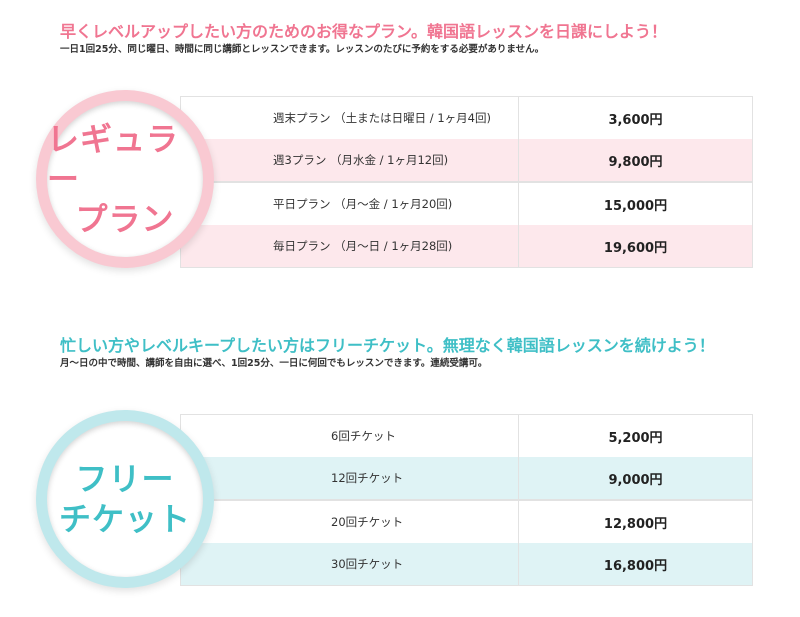  I want to click on plan-price: 19,600円, so click(635, 246).